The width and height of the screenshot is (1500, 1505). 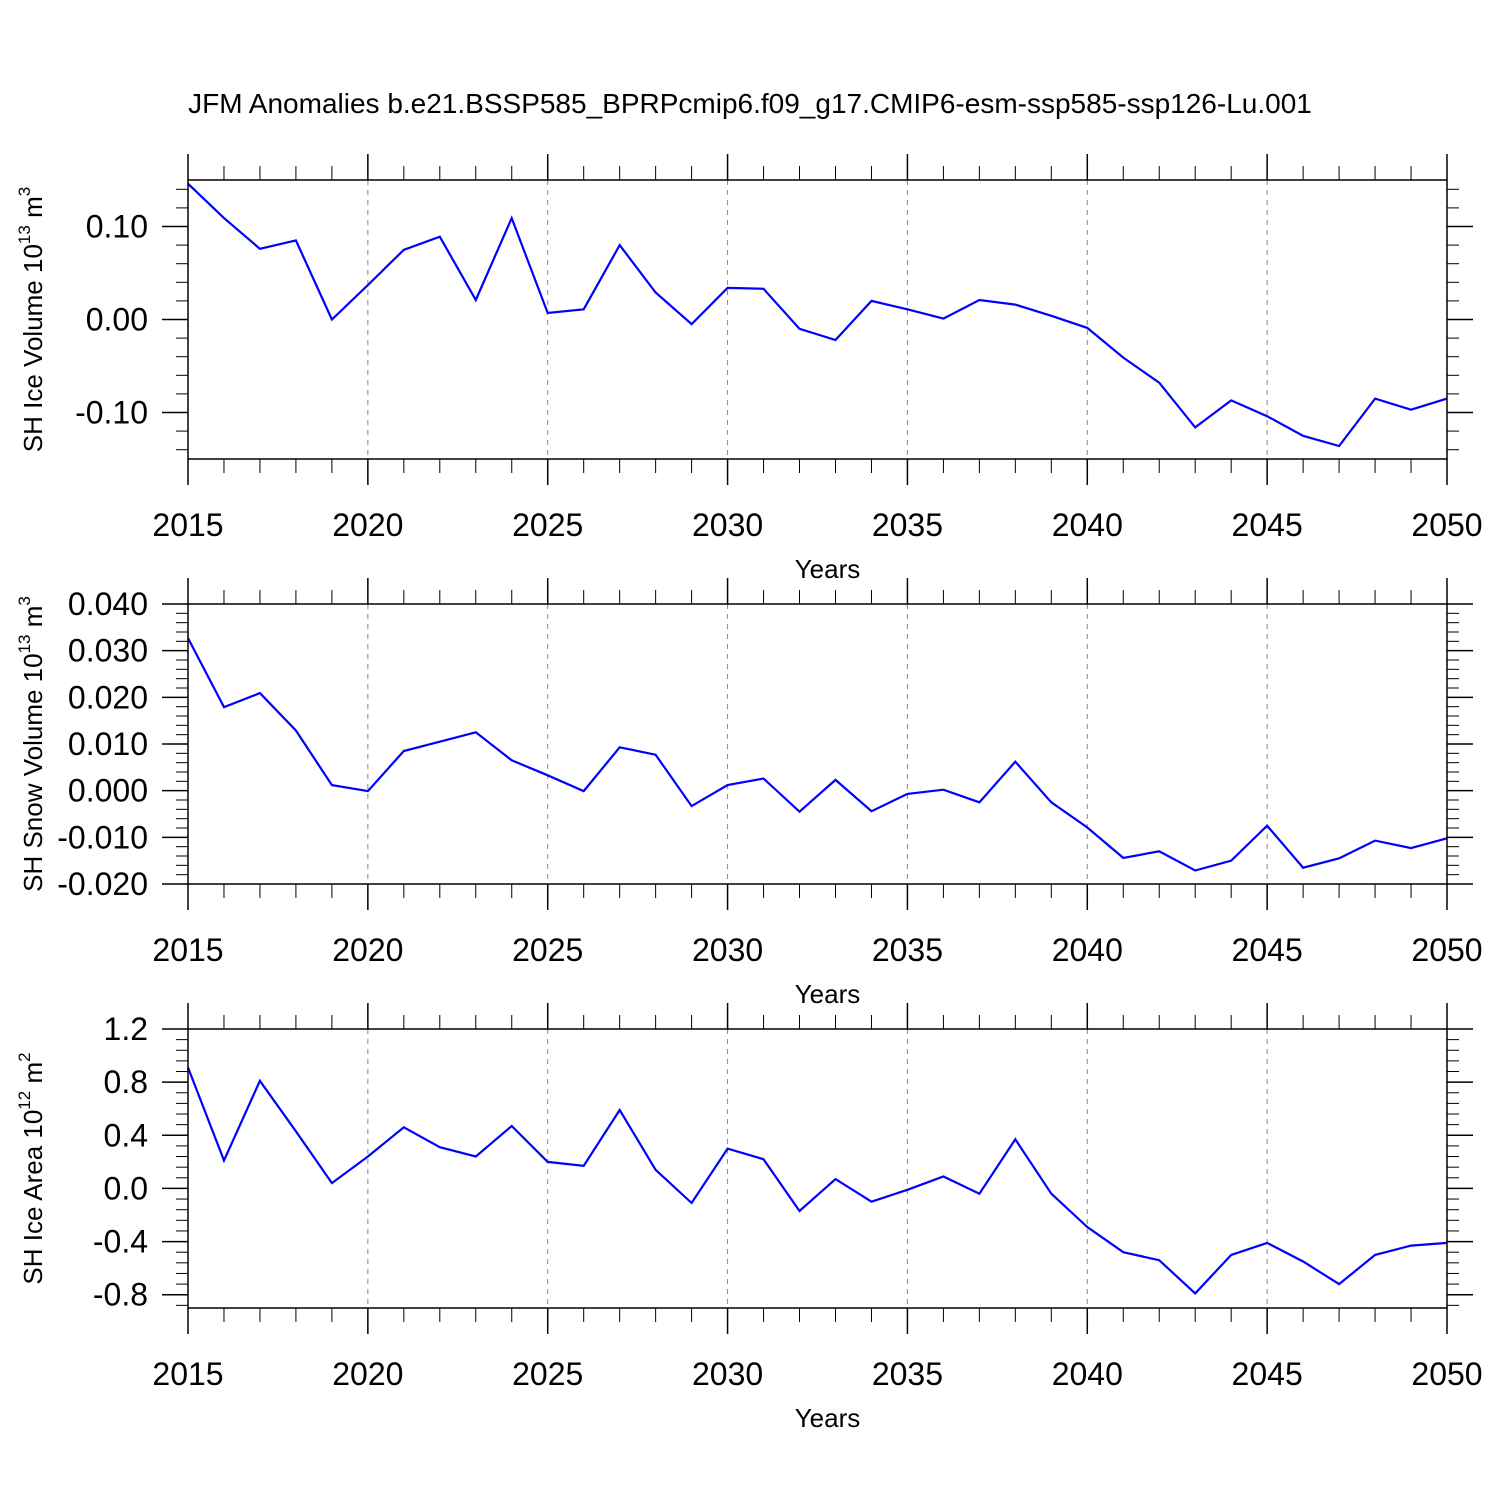 I want to click on y-tick-label: -0.4, so click(x=120, y=1242).